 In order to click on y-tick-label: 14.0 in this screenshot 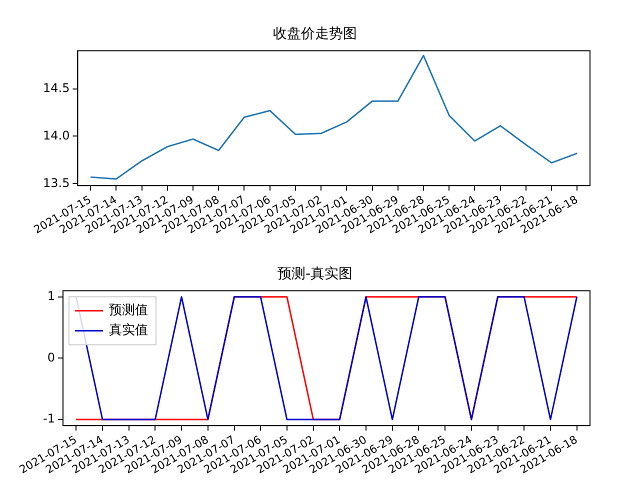, I will do `click(56, 135)`.